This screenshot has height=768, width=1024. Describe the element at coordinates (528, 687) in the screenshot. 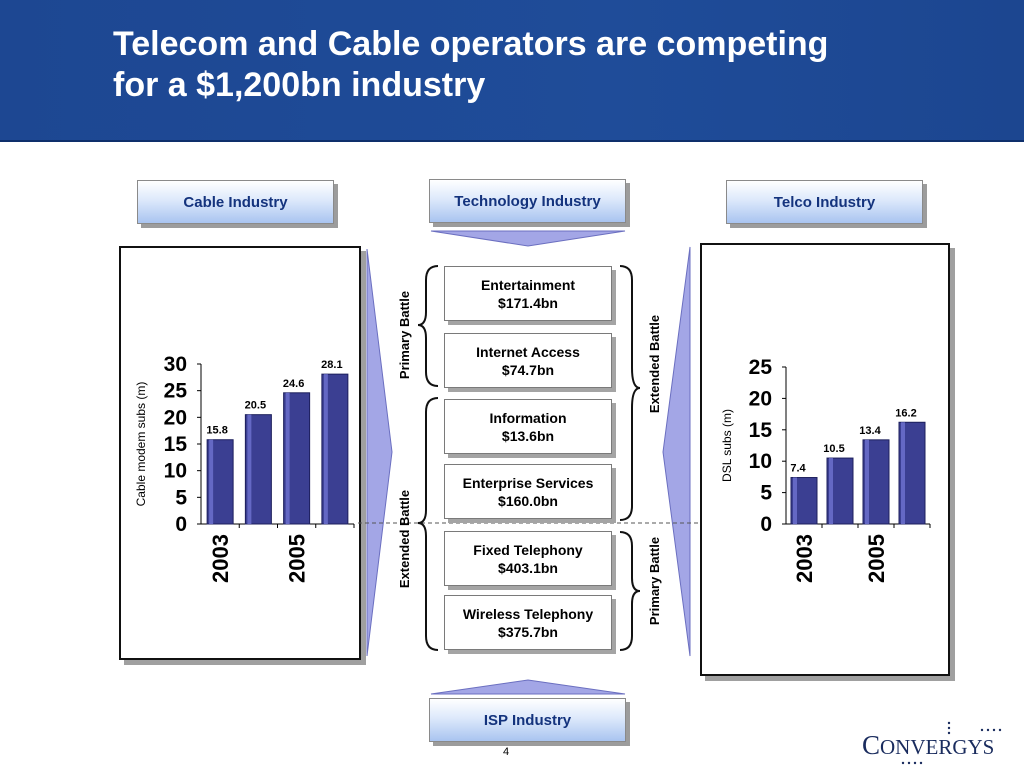

I see `isp-up-arrow` at that location.